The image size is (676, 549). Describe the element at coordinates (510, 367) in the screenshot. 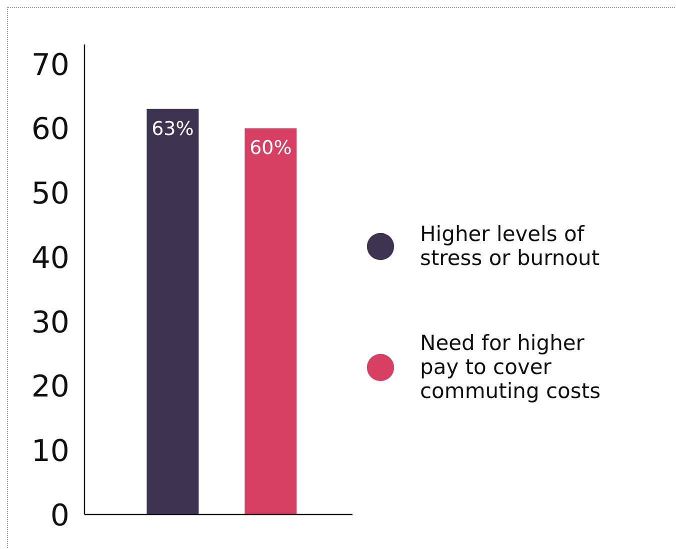

I see `legend-label: Need for higher pay to cover commuting costs` at that location.